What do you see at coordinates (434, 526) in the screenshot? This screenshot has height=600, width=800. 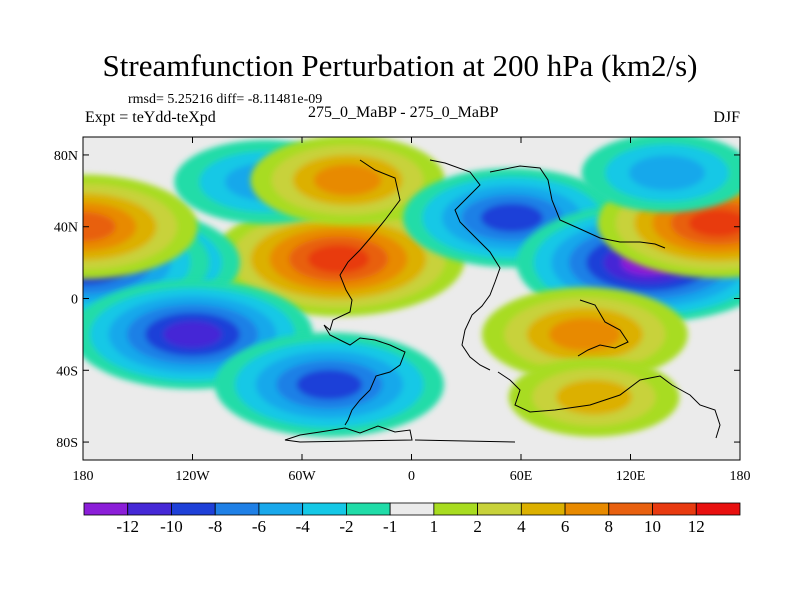 I see `colorbar-label: 1` at bounding box center [434, 526].